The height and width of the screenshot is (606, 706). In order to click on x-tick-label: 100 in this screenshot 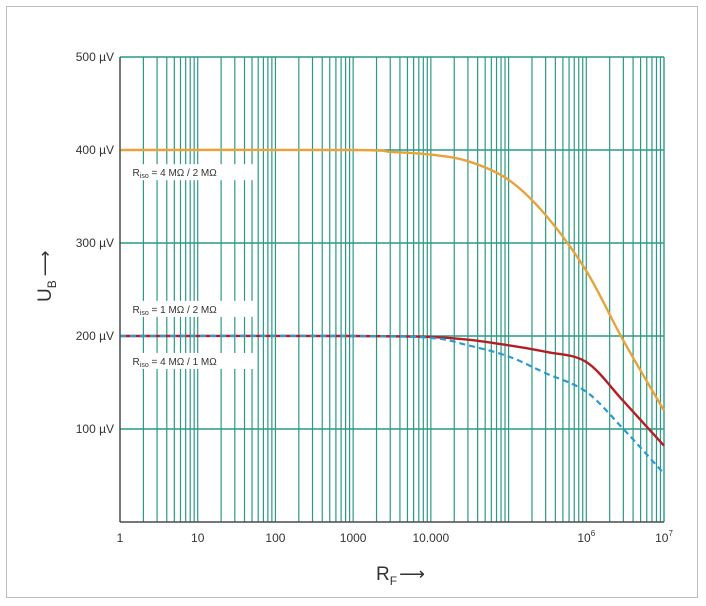, I will do `click(275, 538)`.